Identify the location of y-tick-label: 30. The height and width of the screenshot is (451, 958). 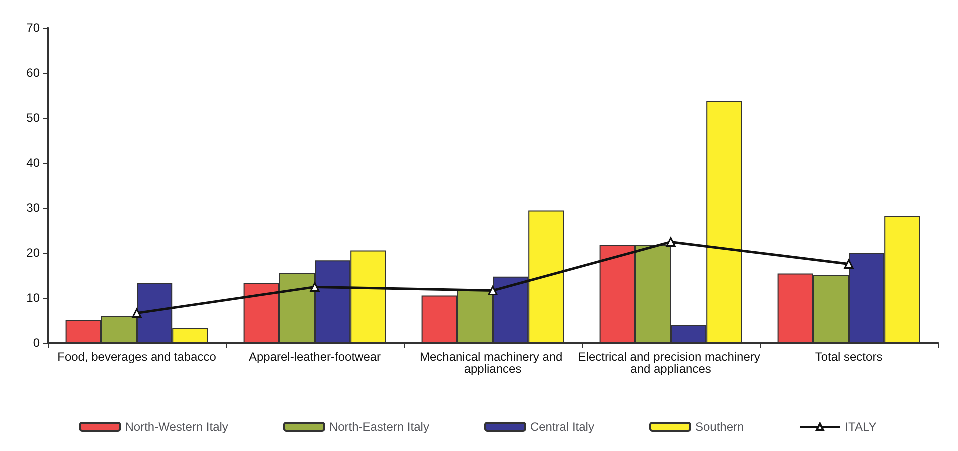
(33, 208).